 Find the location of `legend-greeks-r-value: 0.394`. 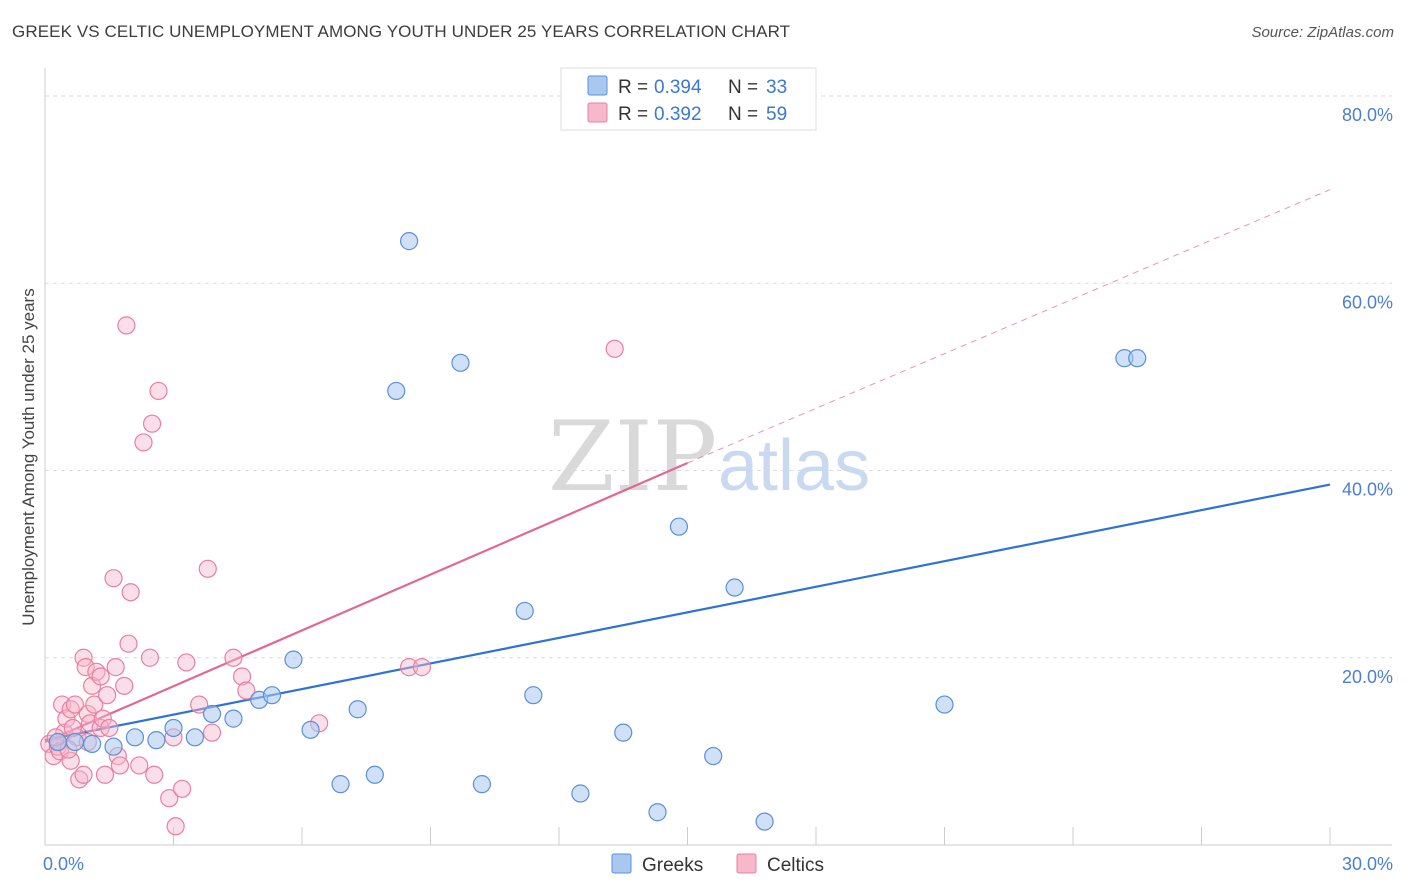

legend-greeks-r-value: 0.394 is located at coordinates (678, 87).